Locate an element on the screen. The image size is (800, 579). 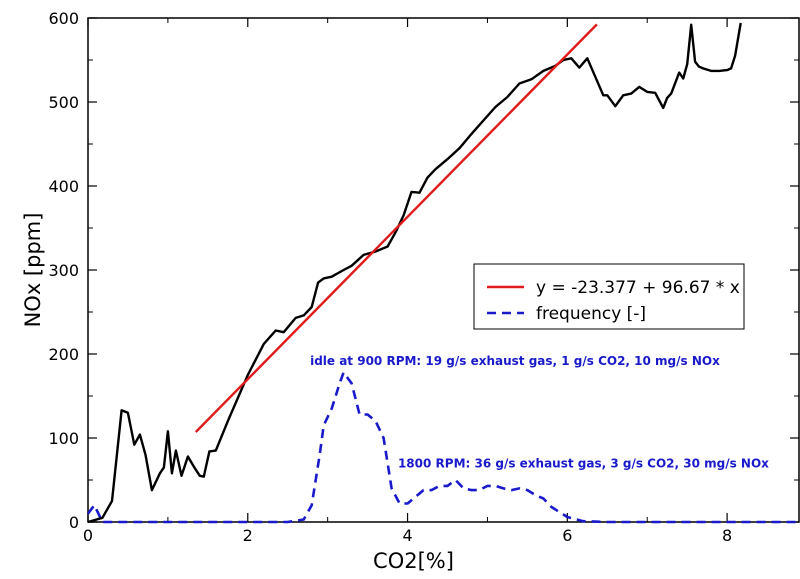
legend-entry-fit: y = -23.377 + 96.67 * x is located at coordinates (638, 288).